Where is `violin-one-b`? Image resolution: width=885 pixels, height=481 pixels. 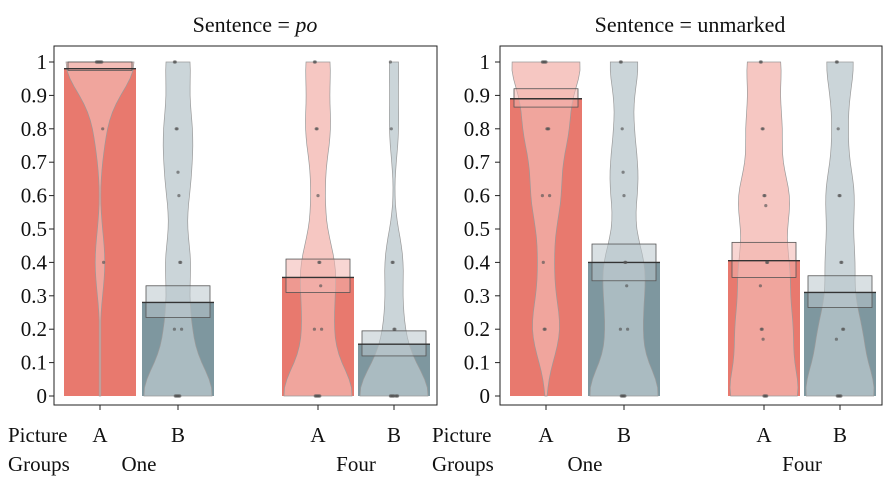 violin-one-b is located at coordinates (624, 229).